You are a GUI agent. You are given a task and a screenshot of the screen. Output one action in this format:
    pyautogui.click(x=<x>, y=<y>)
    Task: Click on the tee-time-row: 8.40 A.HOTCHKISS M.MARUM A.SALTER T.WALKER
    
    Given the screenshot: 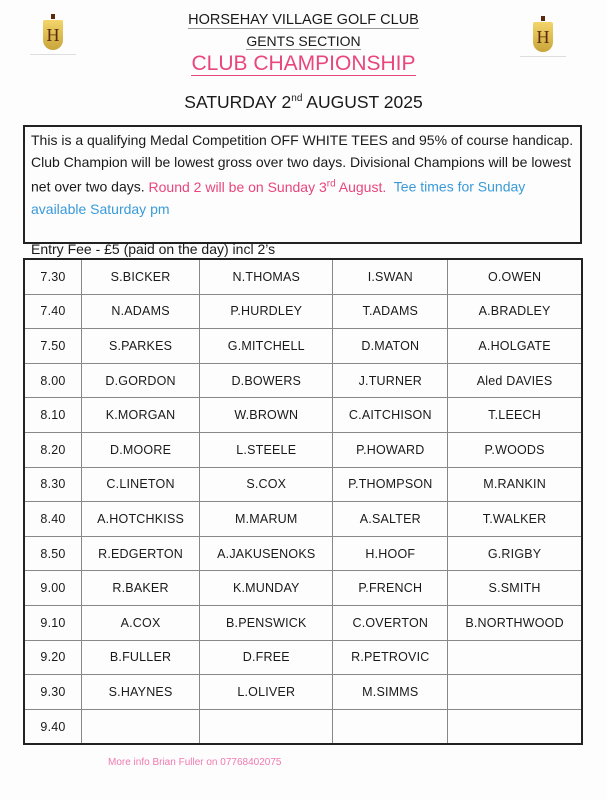 What is the action you would take?
    pyautogui.click(x=303, y=519)
    